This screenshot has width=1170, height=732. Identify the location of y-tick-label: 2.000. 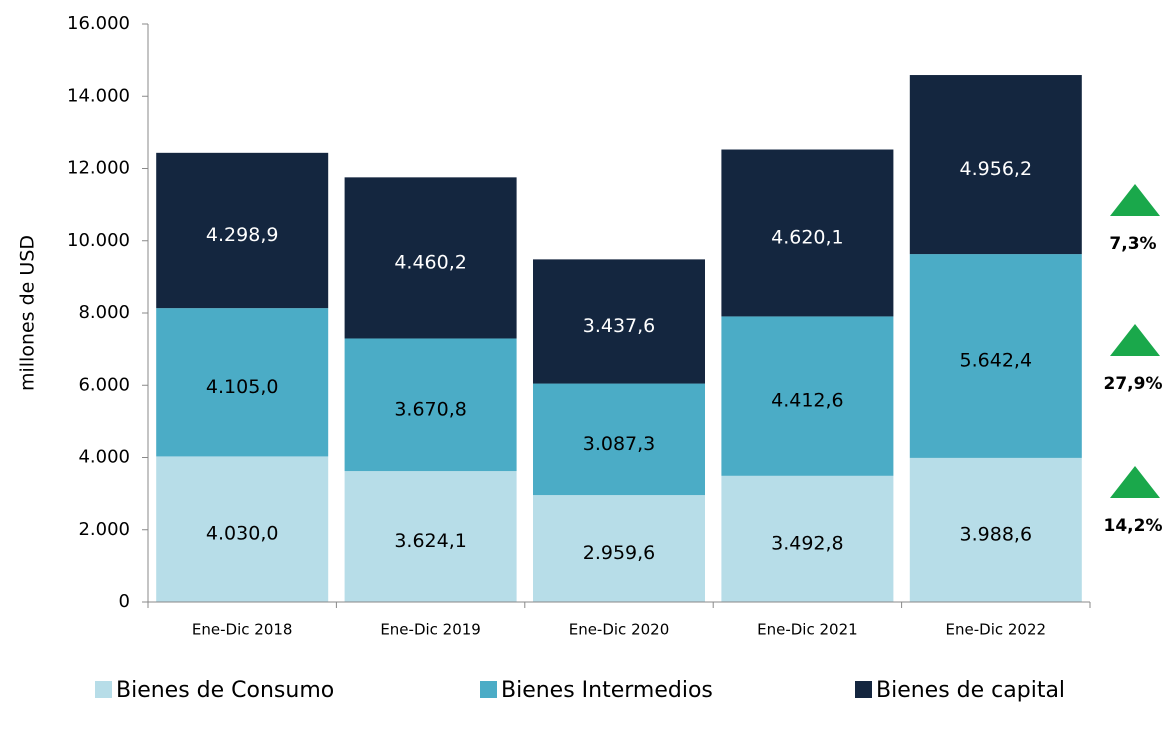
(104, 529).